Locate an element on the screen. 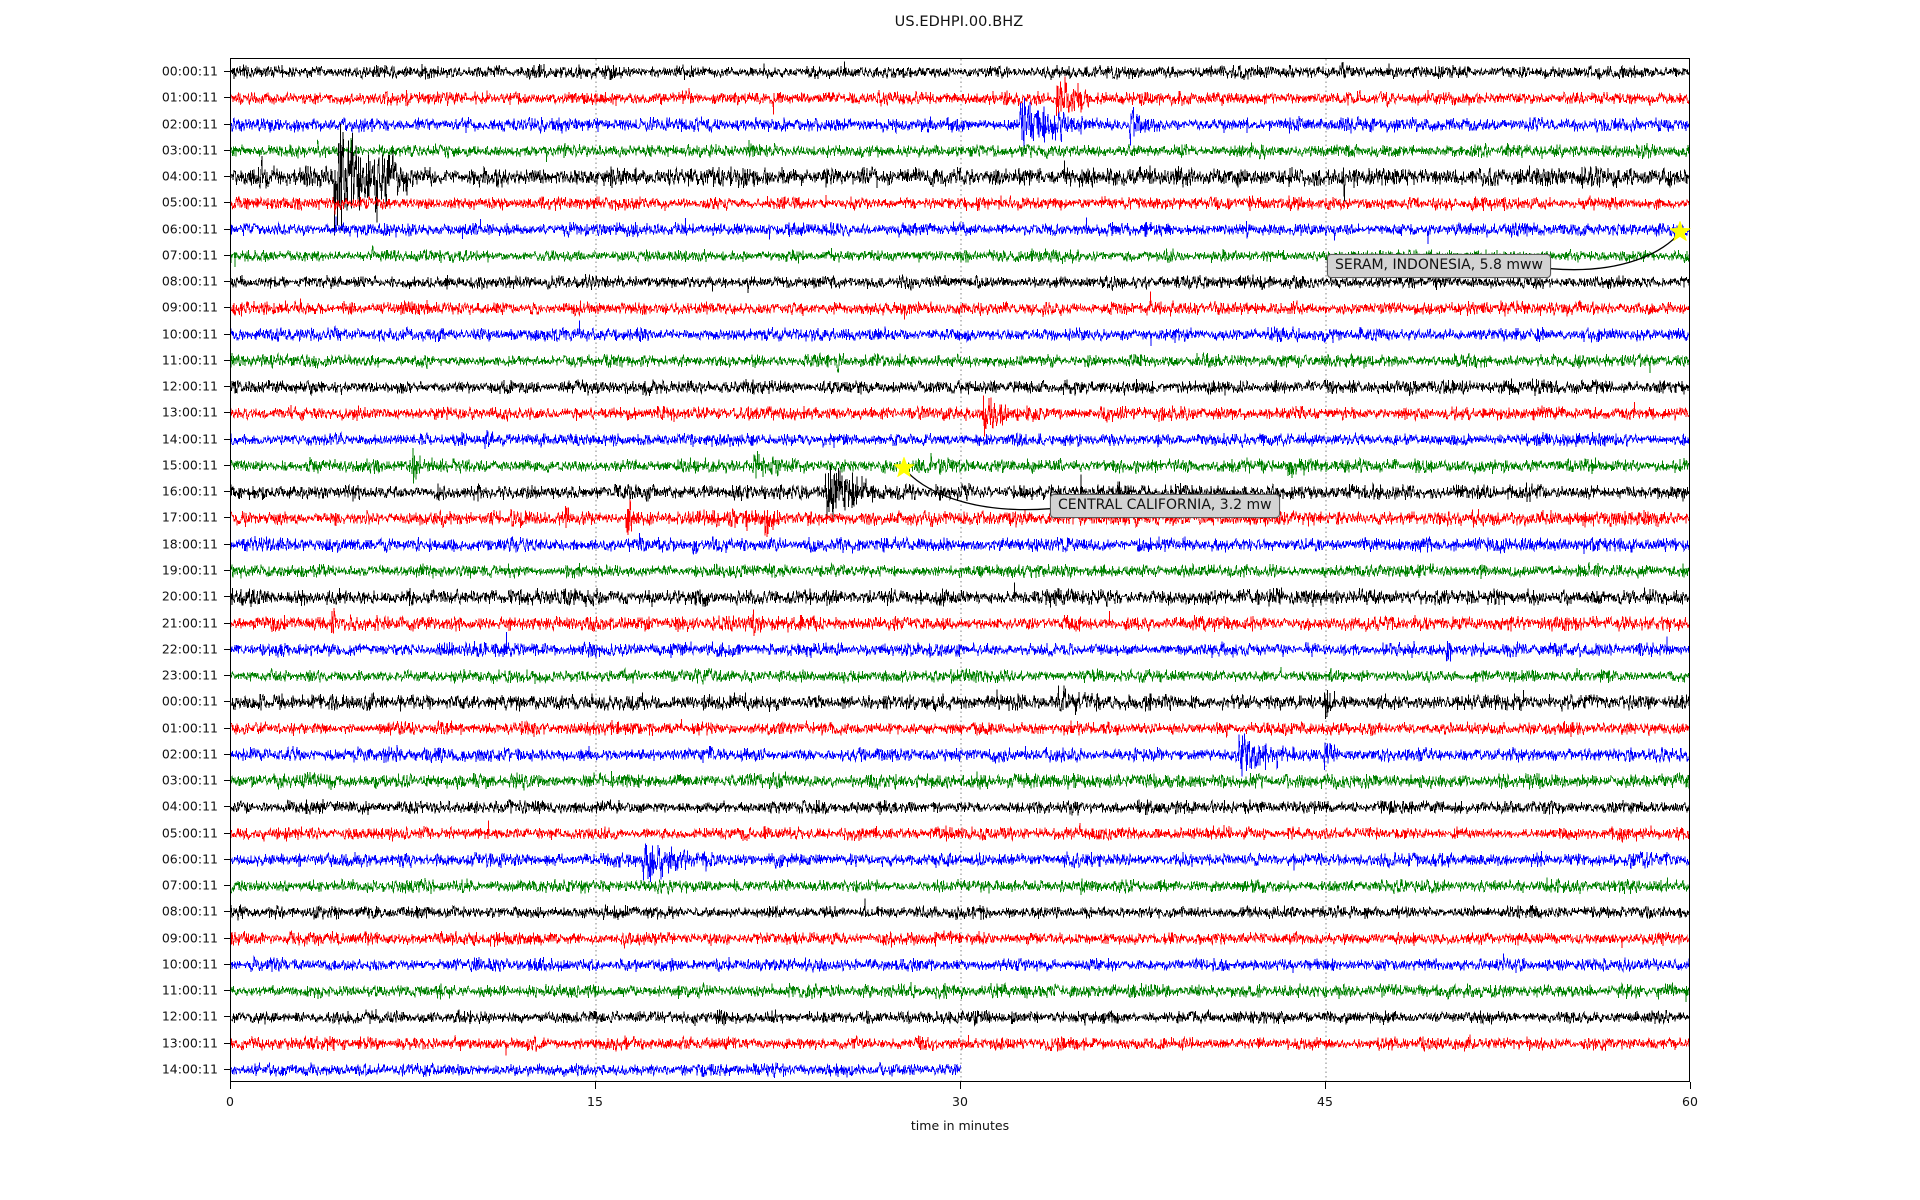 The image size is (1920, 1200). y-tick-label: 00:00:11 is located at coordinates (189, 71).